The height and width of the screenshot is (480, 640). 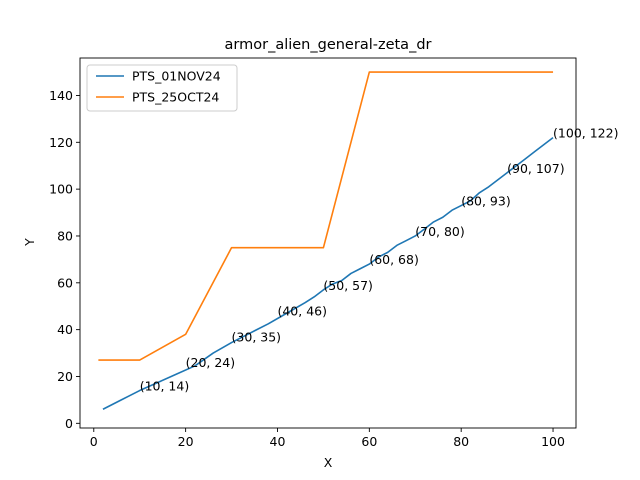 I want to click on y-tick-label: 140, so click(x=61, y=95).